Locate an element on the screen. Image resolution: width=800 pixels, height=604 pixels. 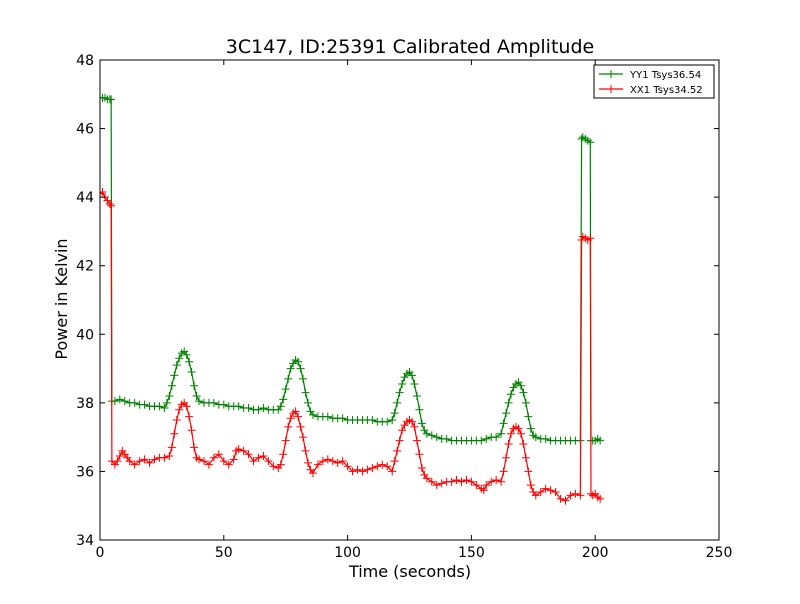
legend-label: XX1 Tsys34.52 is located at coordinates (666, 90).